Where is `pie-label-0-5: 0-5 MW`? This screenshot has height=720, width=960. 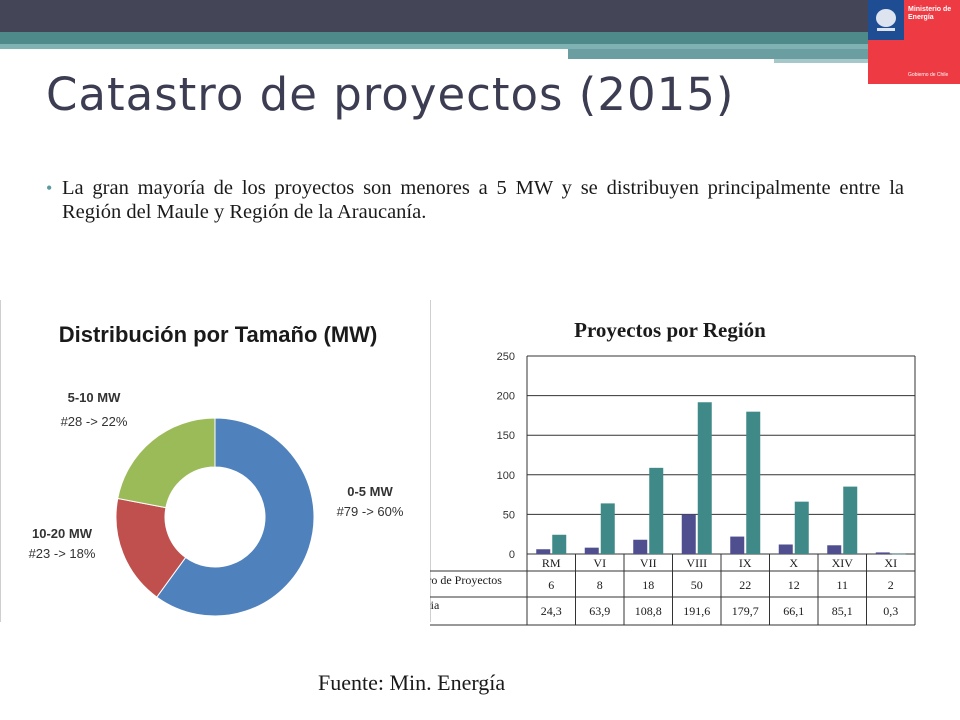 pie-label-0-5: 0-5 MW is located at coordinates (370, 491).